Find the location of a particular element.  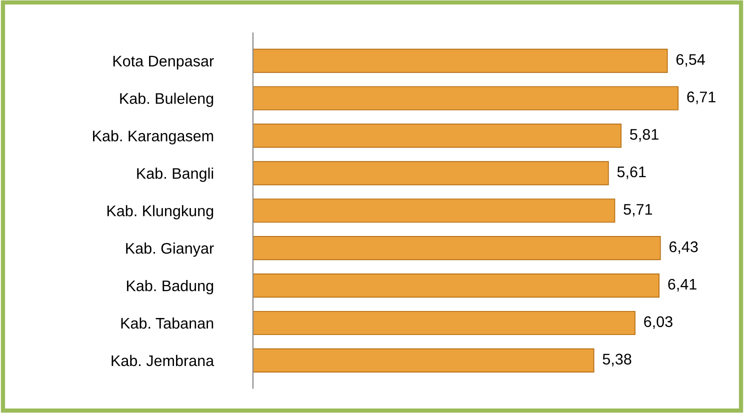

data-label: 6,03 is located at coordinates (658, 322).